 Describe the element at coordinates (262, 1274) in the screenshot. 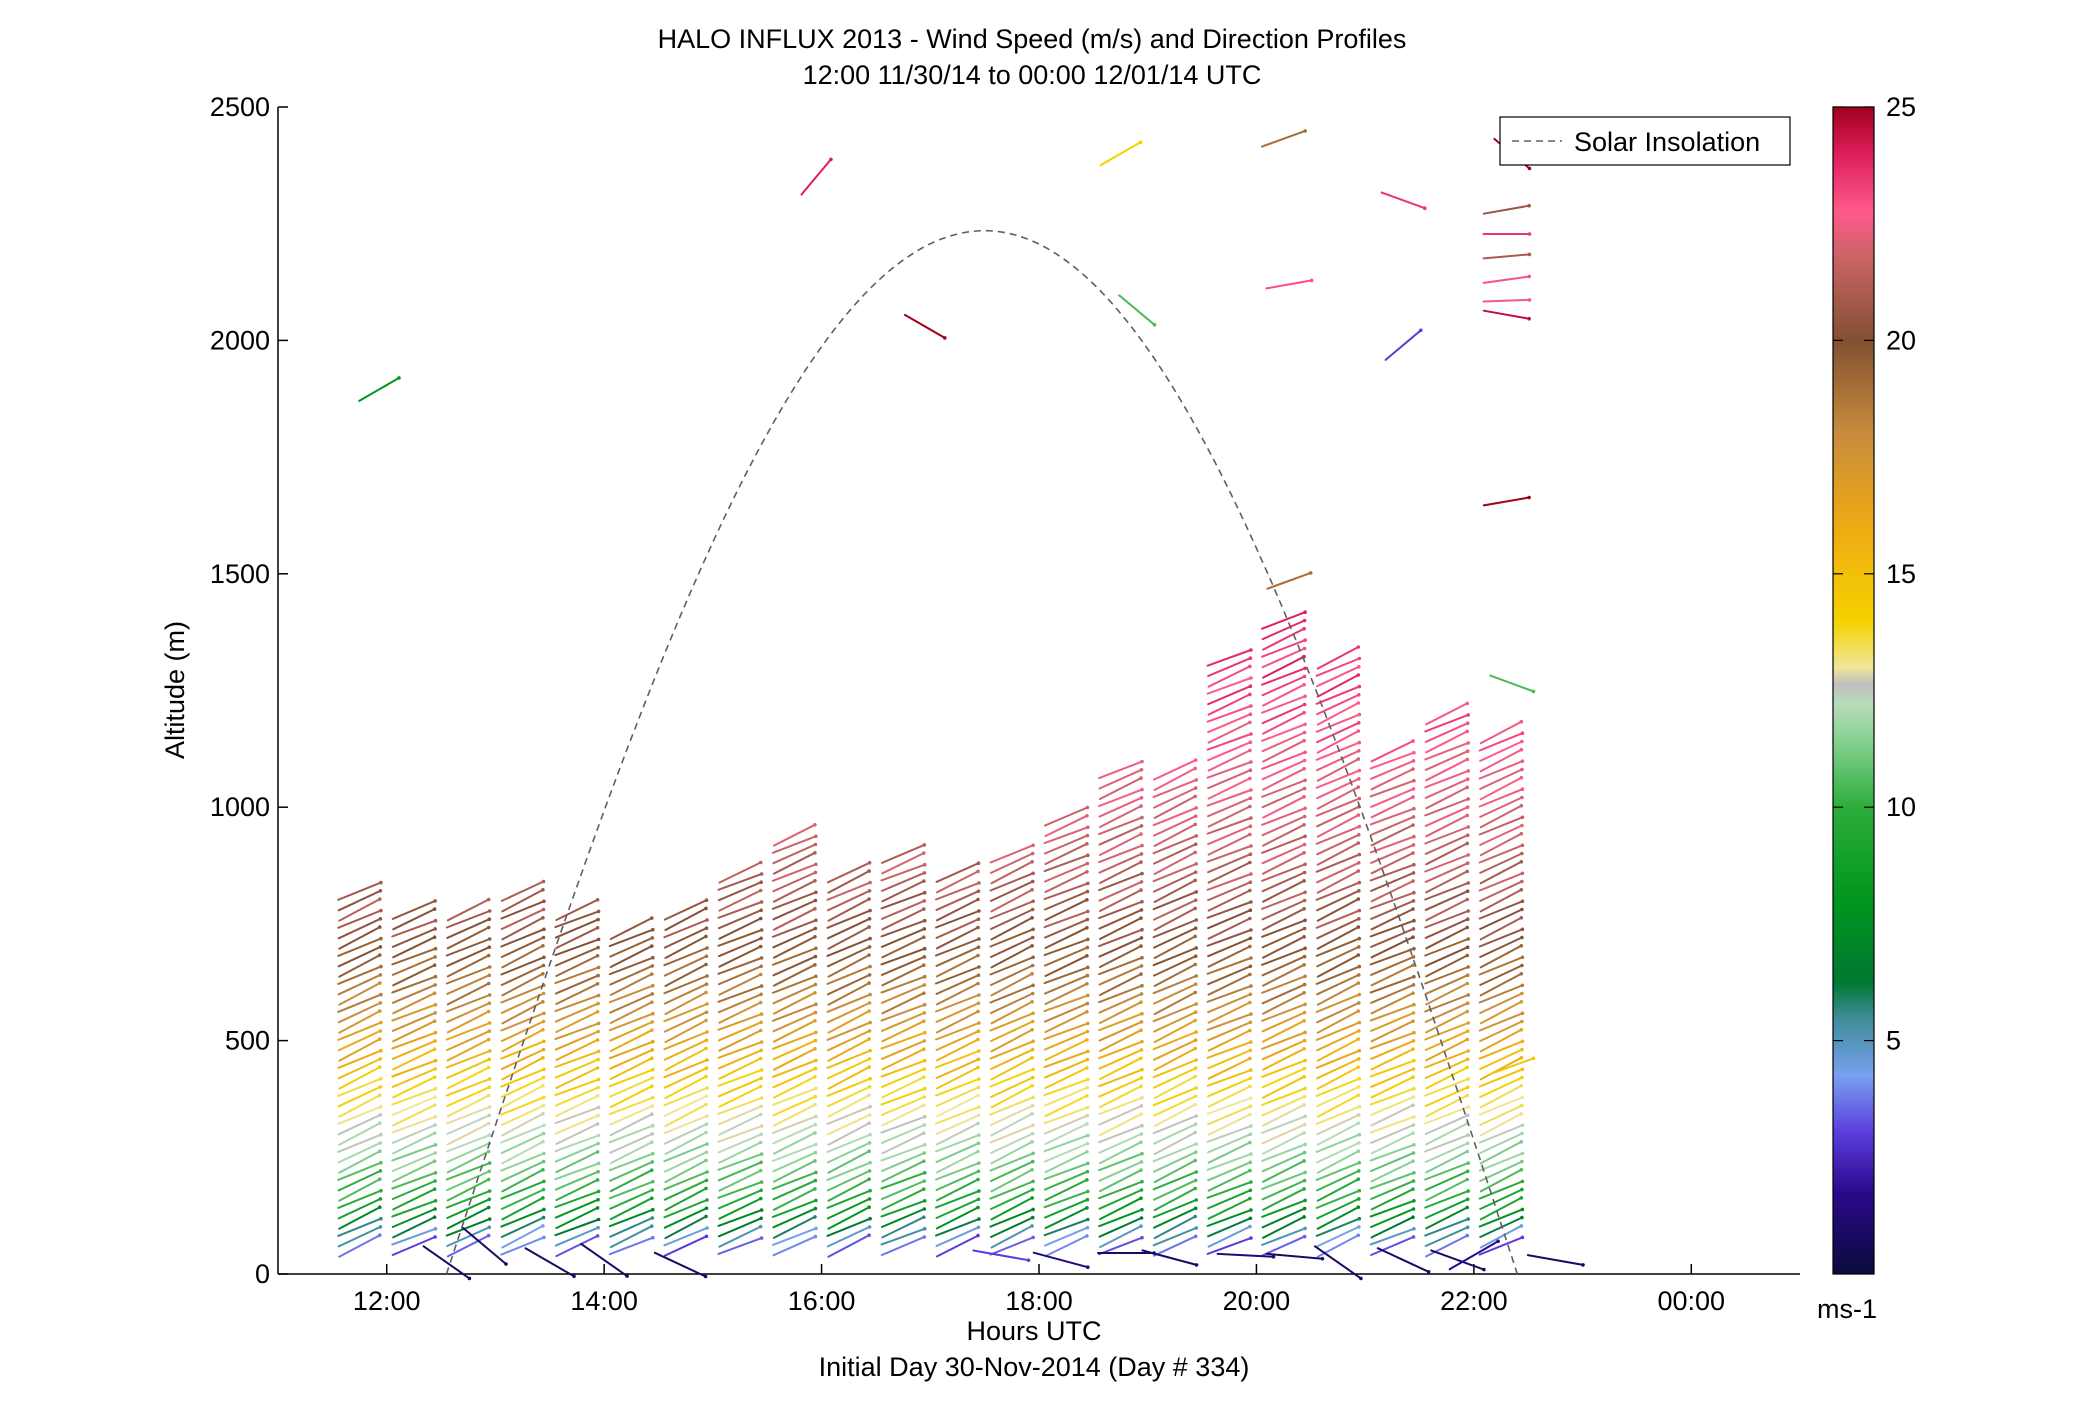

I see `y-tick-label: 0` at that location.